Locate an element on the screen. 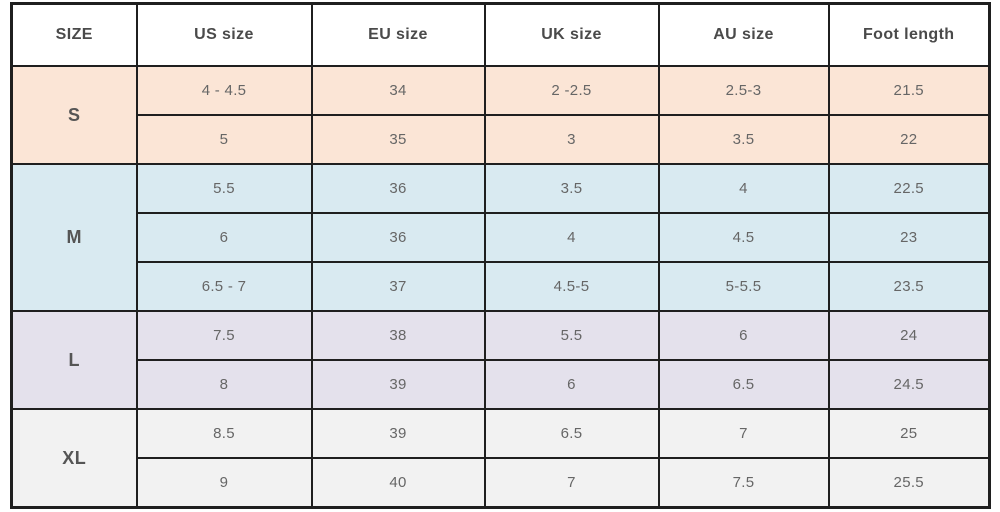 This screenshot has height=512, width=1000. table-cell: 25 is located at coordinates (909, 433).